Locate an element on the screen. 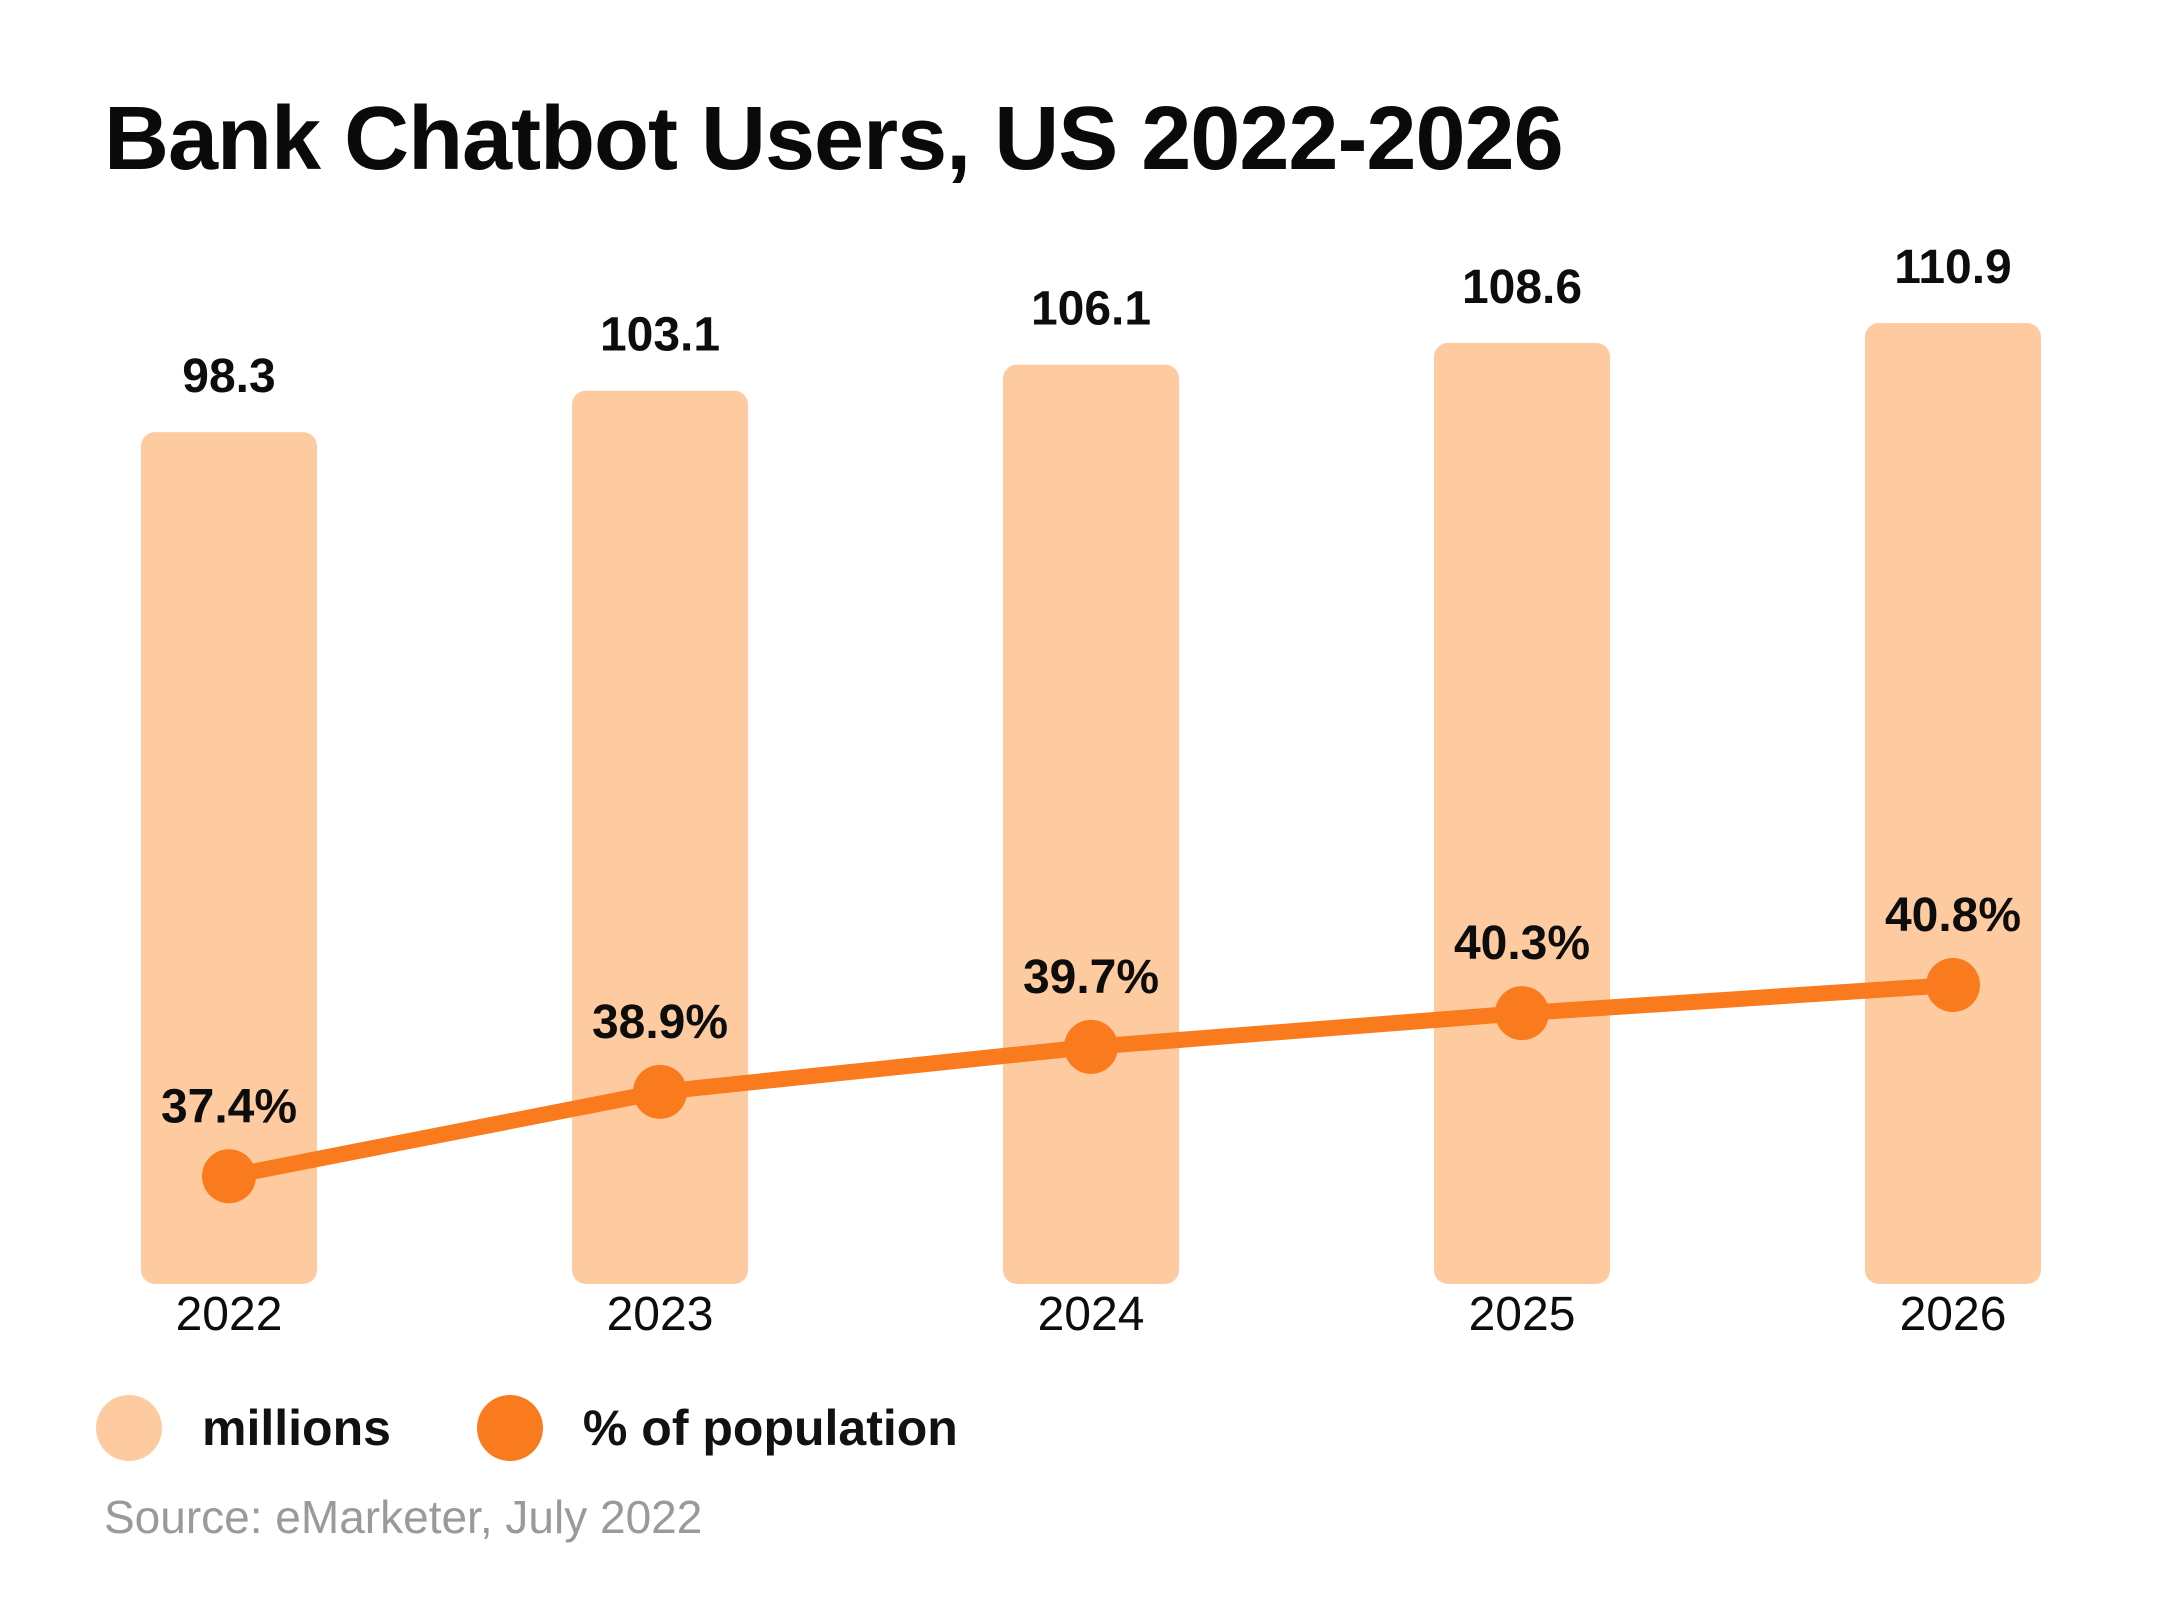 Image resolution: width=2158 pixels, height=1603 pixels. bar-value-label-2026: 110.9 is located at coordinates (1952, 267).